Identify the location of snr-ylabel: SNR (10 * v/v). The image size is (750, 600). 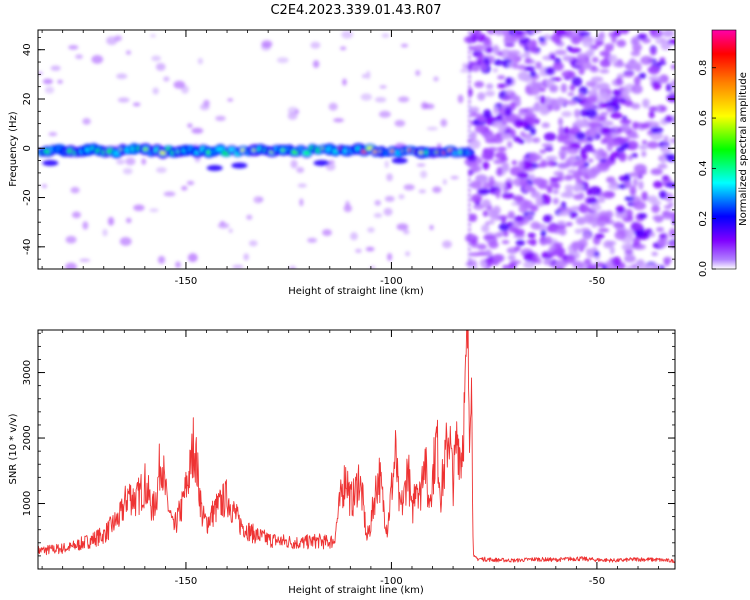
(13, 448).